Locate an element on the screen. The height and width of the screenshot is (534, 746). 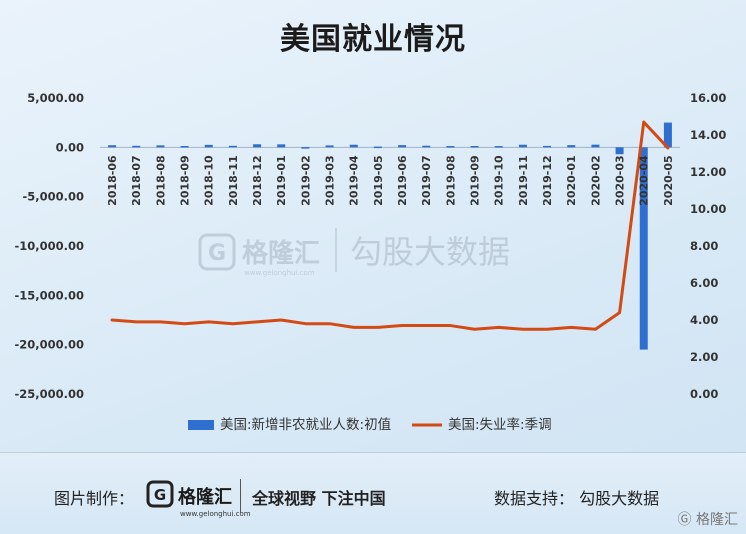
watermark-logo-icon is located at coordinates (217, 252).